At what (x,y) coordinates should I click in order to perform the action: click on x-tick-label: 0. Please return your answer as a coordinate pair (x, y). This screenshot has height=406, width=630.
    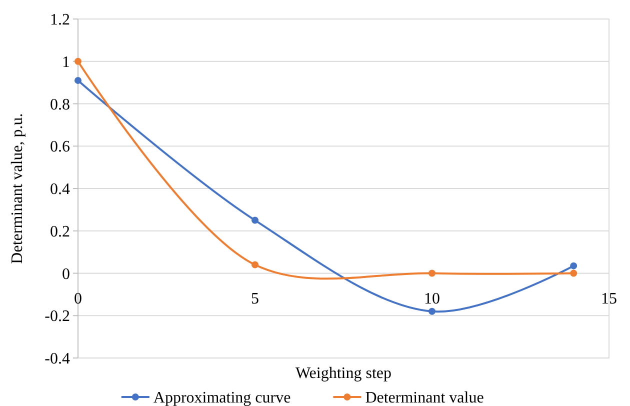
    Looking at the image, I should click on (78, 299).